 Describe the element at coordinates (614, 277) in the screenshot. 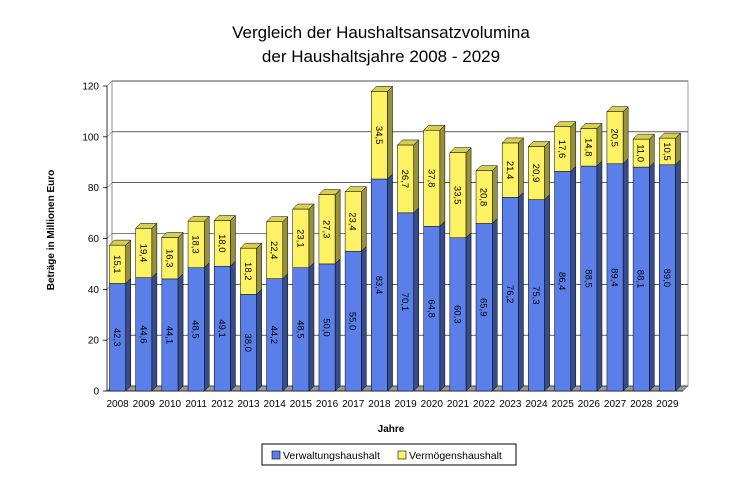

I see `data-label: 89,4` at that location.